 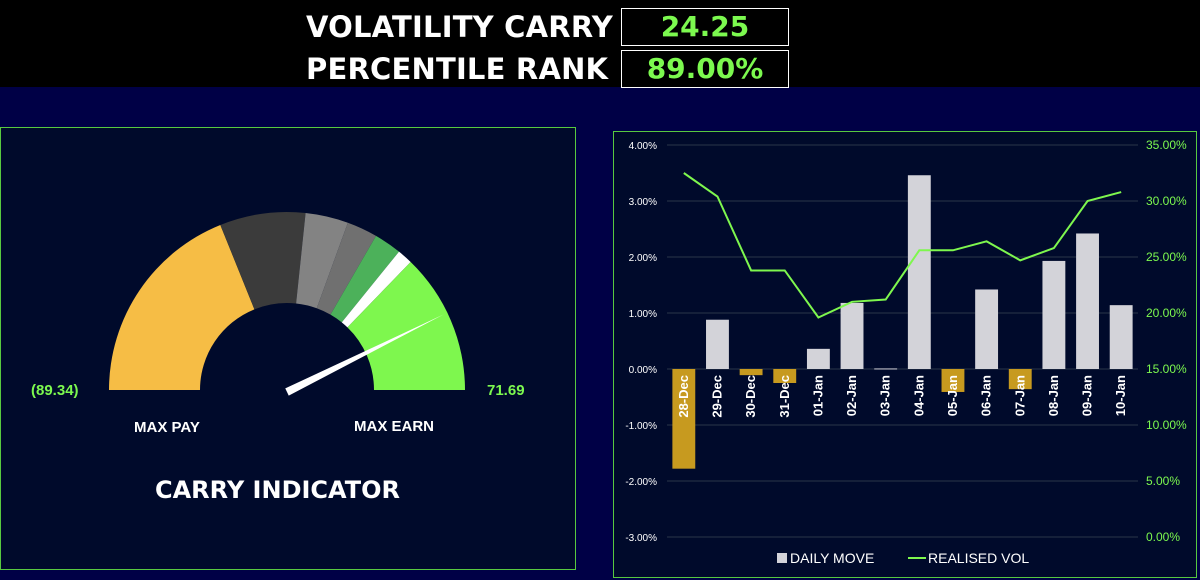 I want to click on gauge-needle, so click(x=364, y=355).